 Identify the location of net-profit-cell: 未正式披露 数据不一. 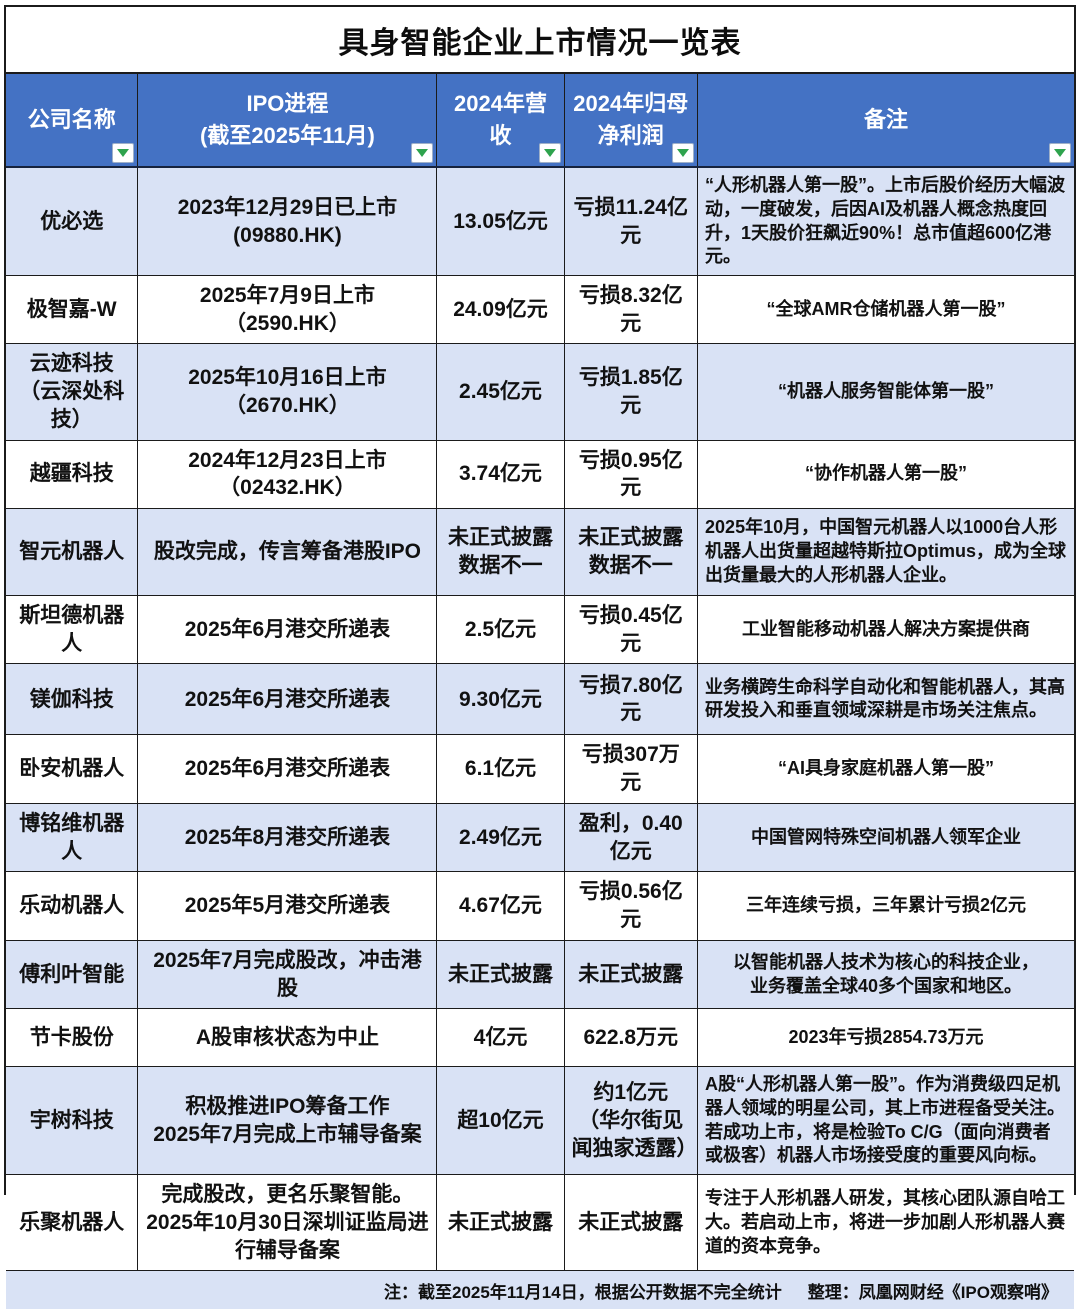
(632, 552).